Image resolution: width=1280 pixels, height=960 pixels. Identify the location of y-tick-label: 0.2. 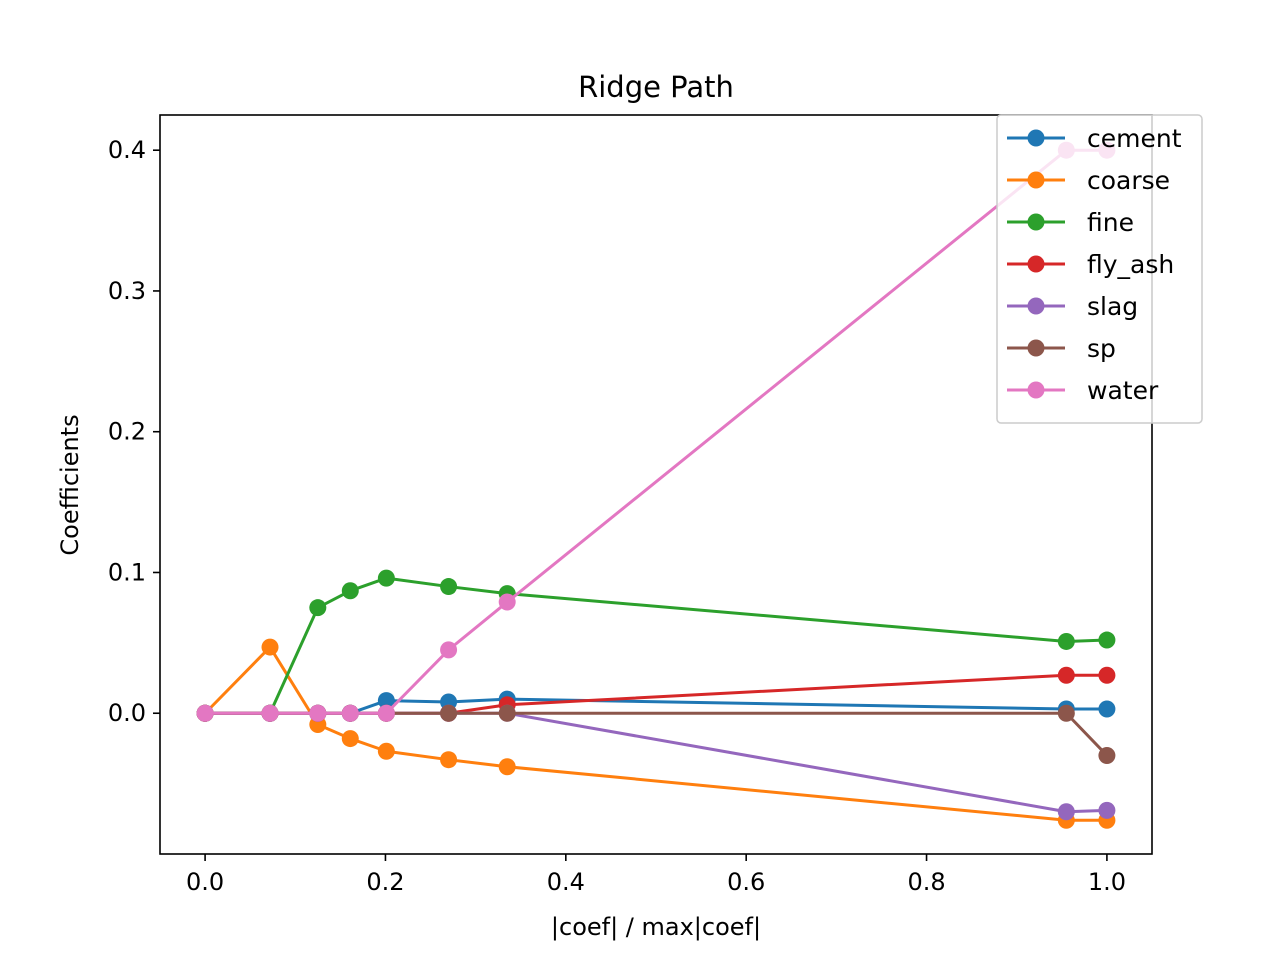
(127, 432).